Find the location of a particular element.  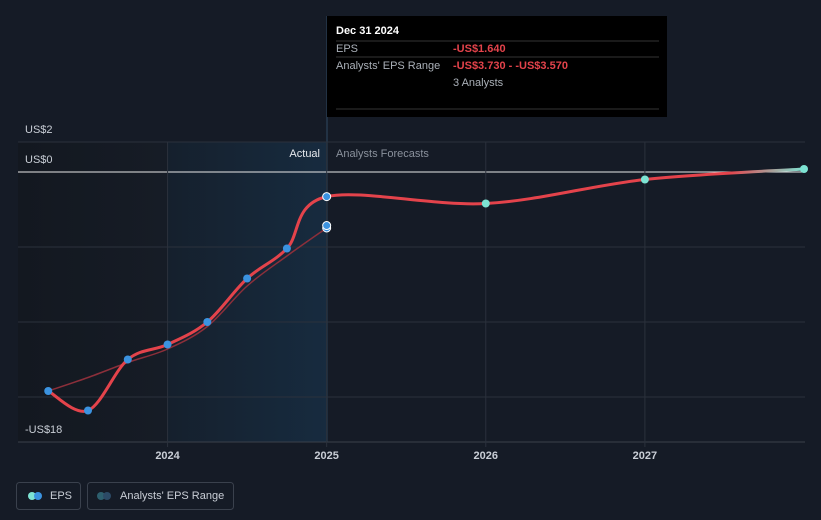

x-tick-label: 2024 is located at coordinates (167, 456).